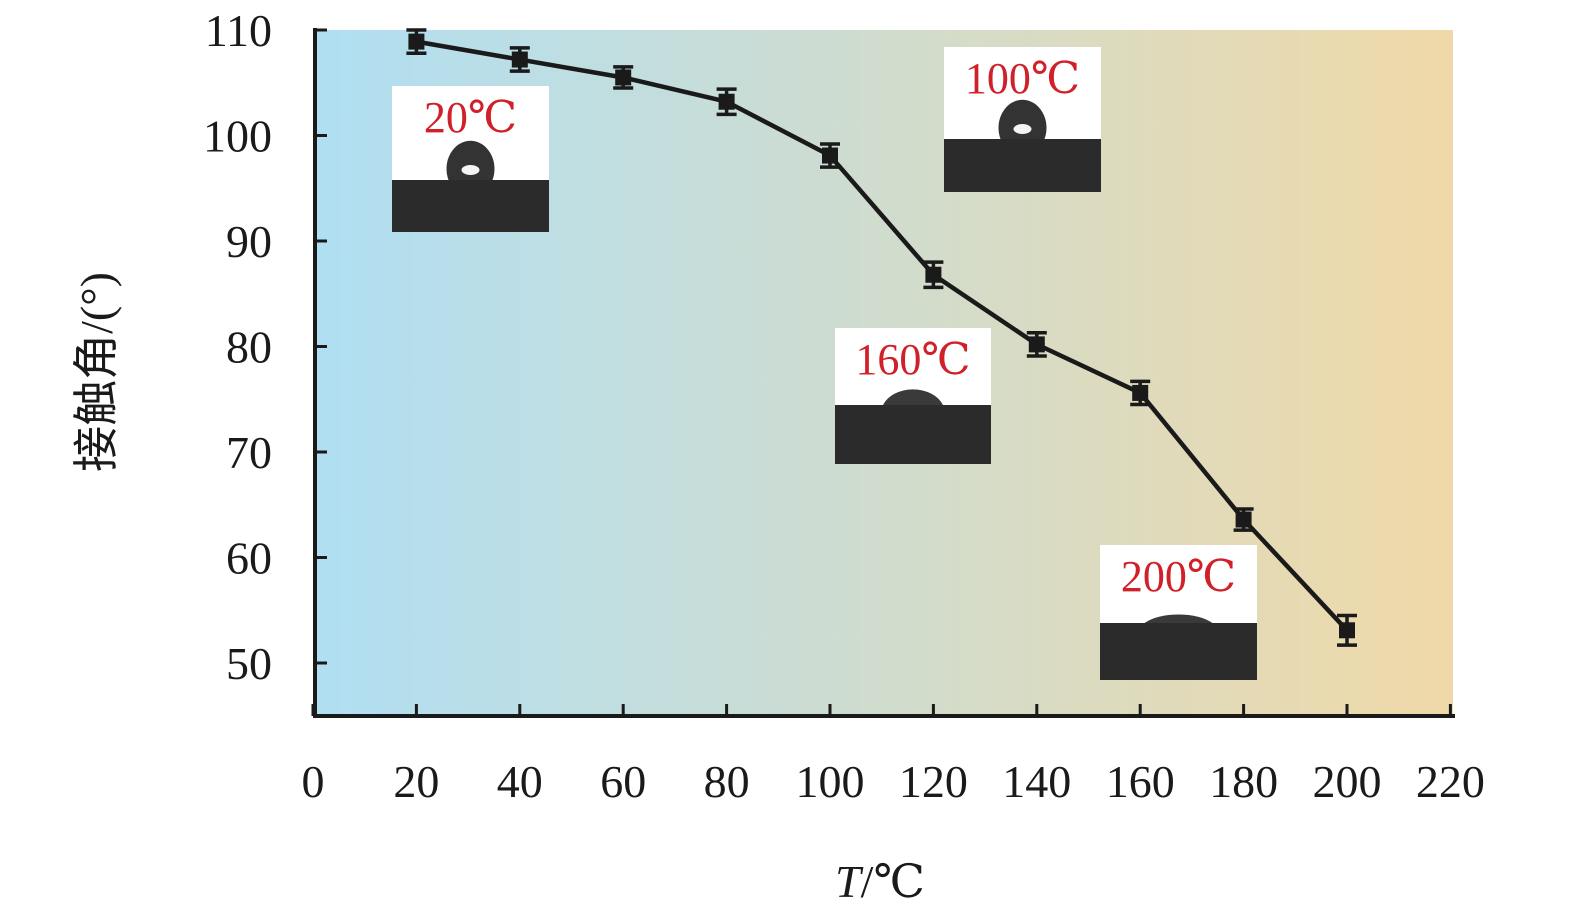  What do you see at coordinates (849, 881) in the screenshot?
I see `x-axis-label-symbol: T` at bounding box center [849, 881].